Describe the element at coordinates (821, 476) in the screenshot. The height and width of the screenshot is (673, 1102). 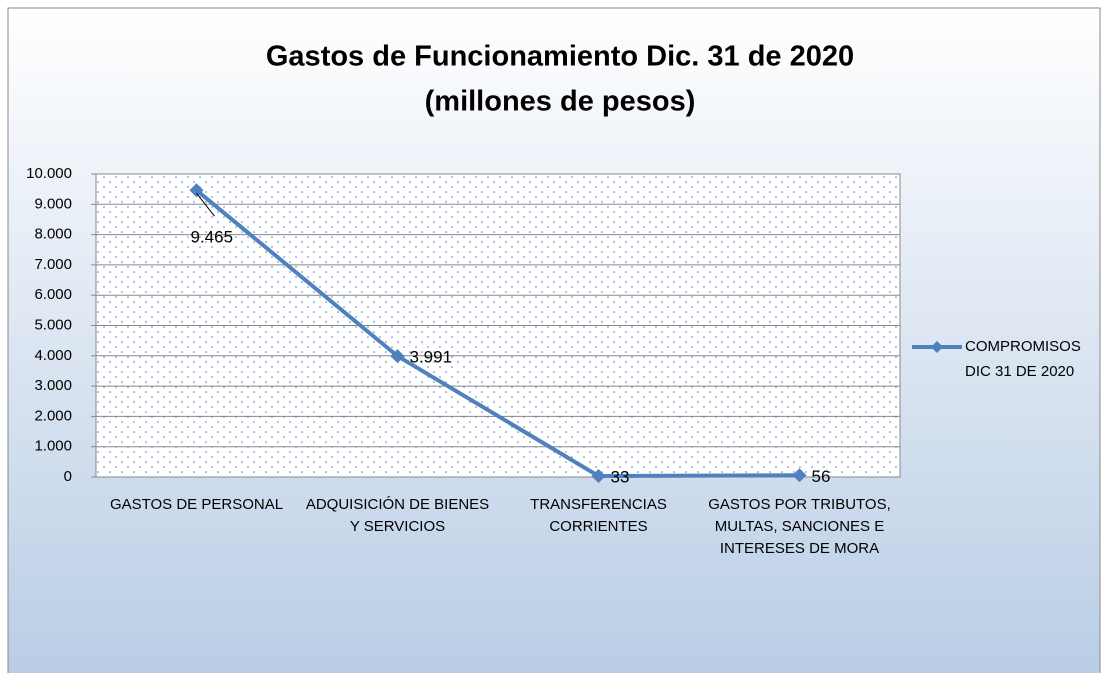
I see `data-label: 56` at that location.